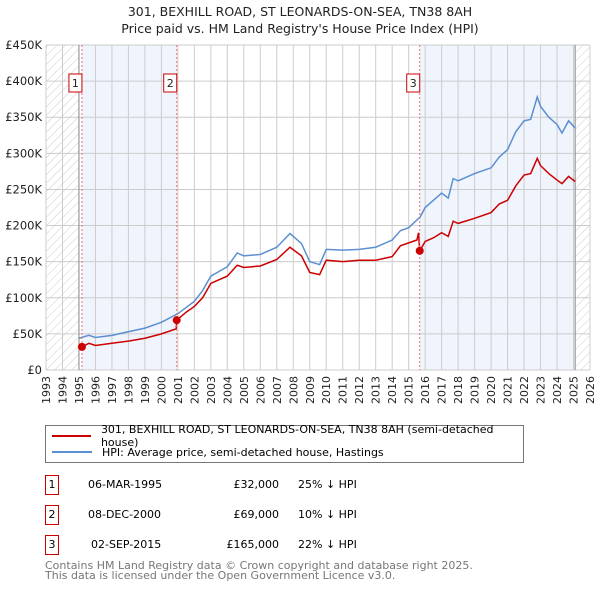  What do you see at coordinates (244, 390) in the screenshot?
I see `x-tick-label: 2005` at bounding box center [244, 390].